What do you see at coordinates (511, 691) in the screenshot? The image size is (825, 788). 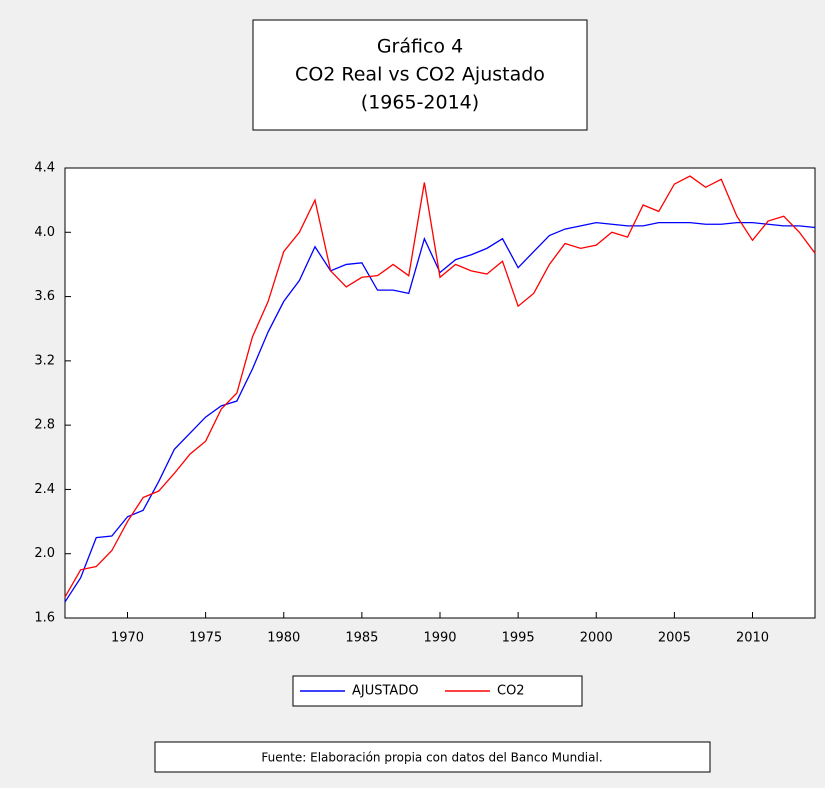 I see `legend-label: CO2` at bounding box center [511, 691].